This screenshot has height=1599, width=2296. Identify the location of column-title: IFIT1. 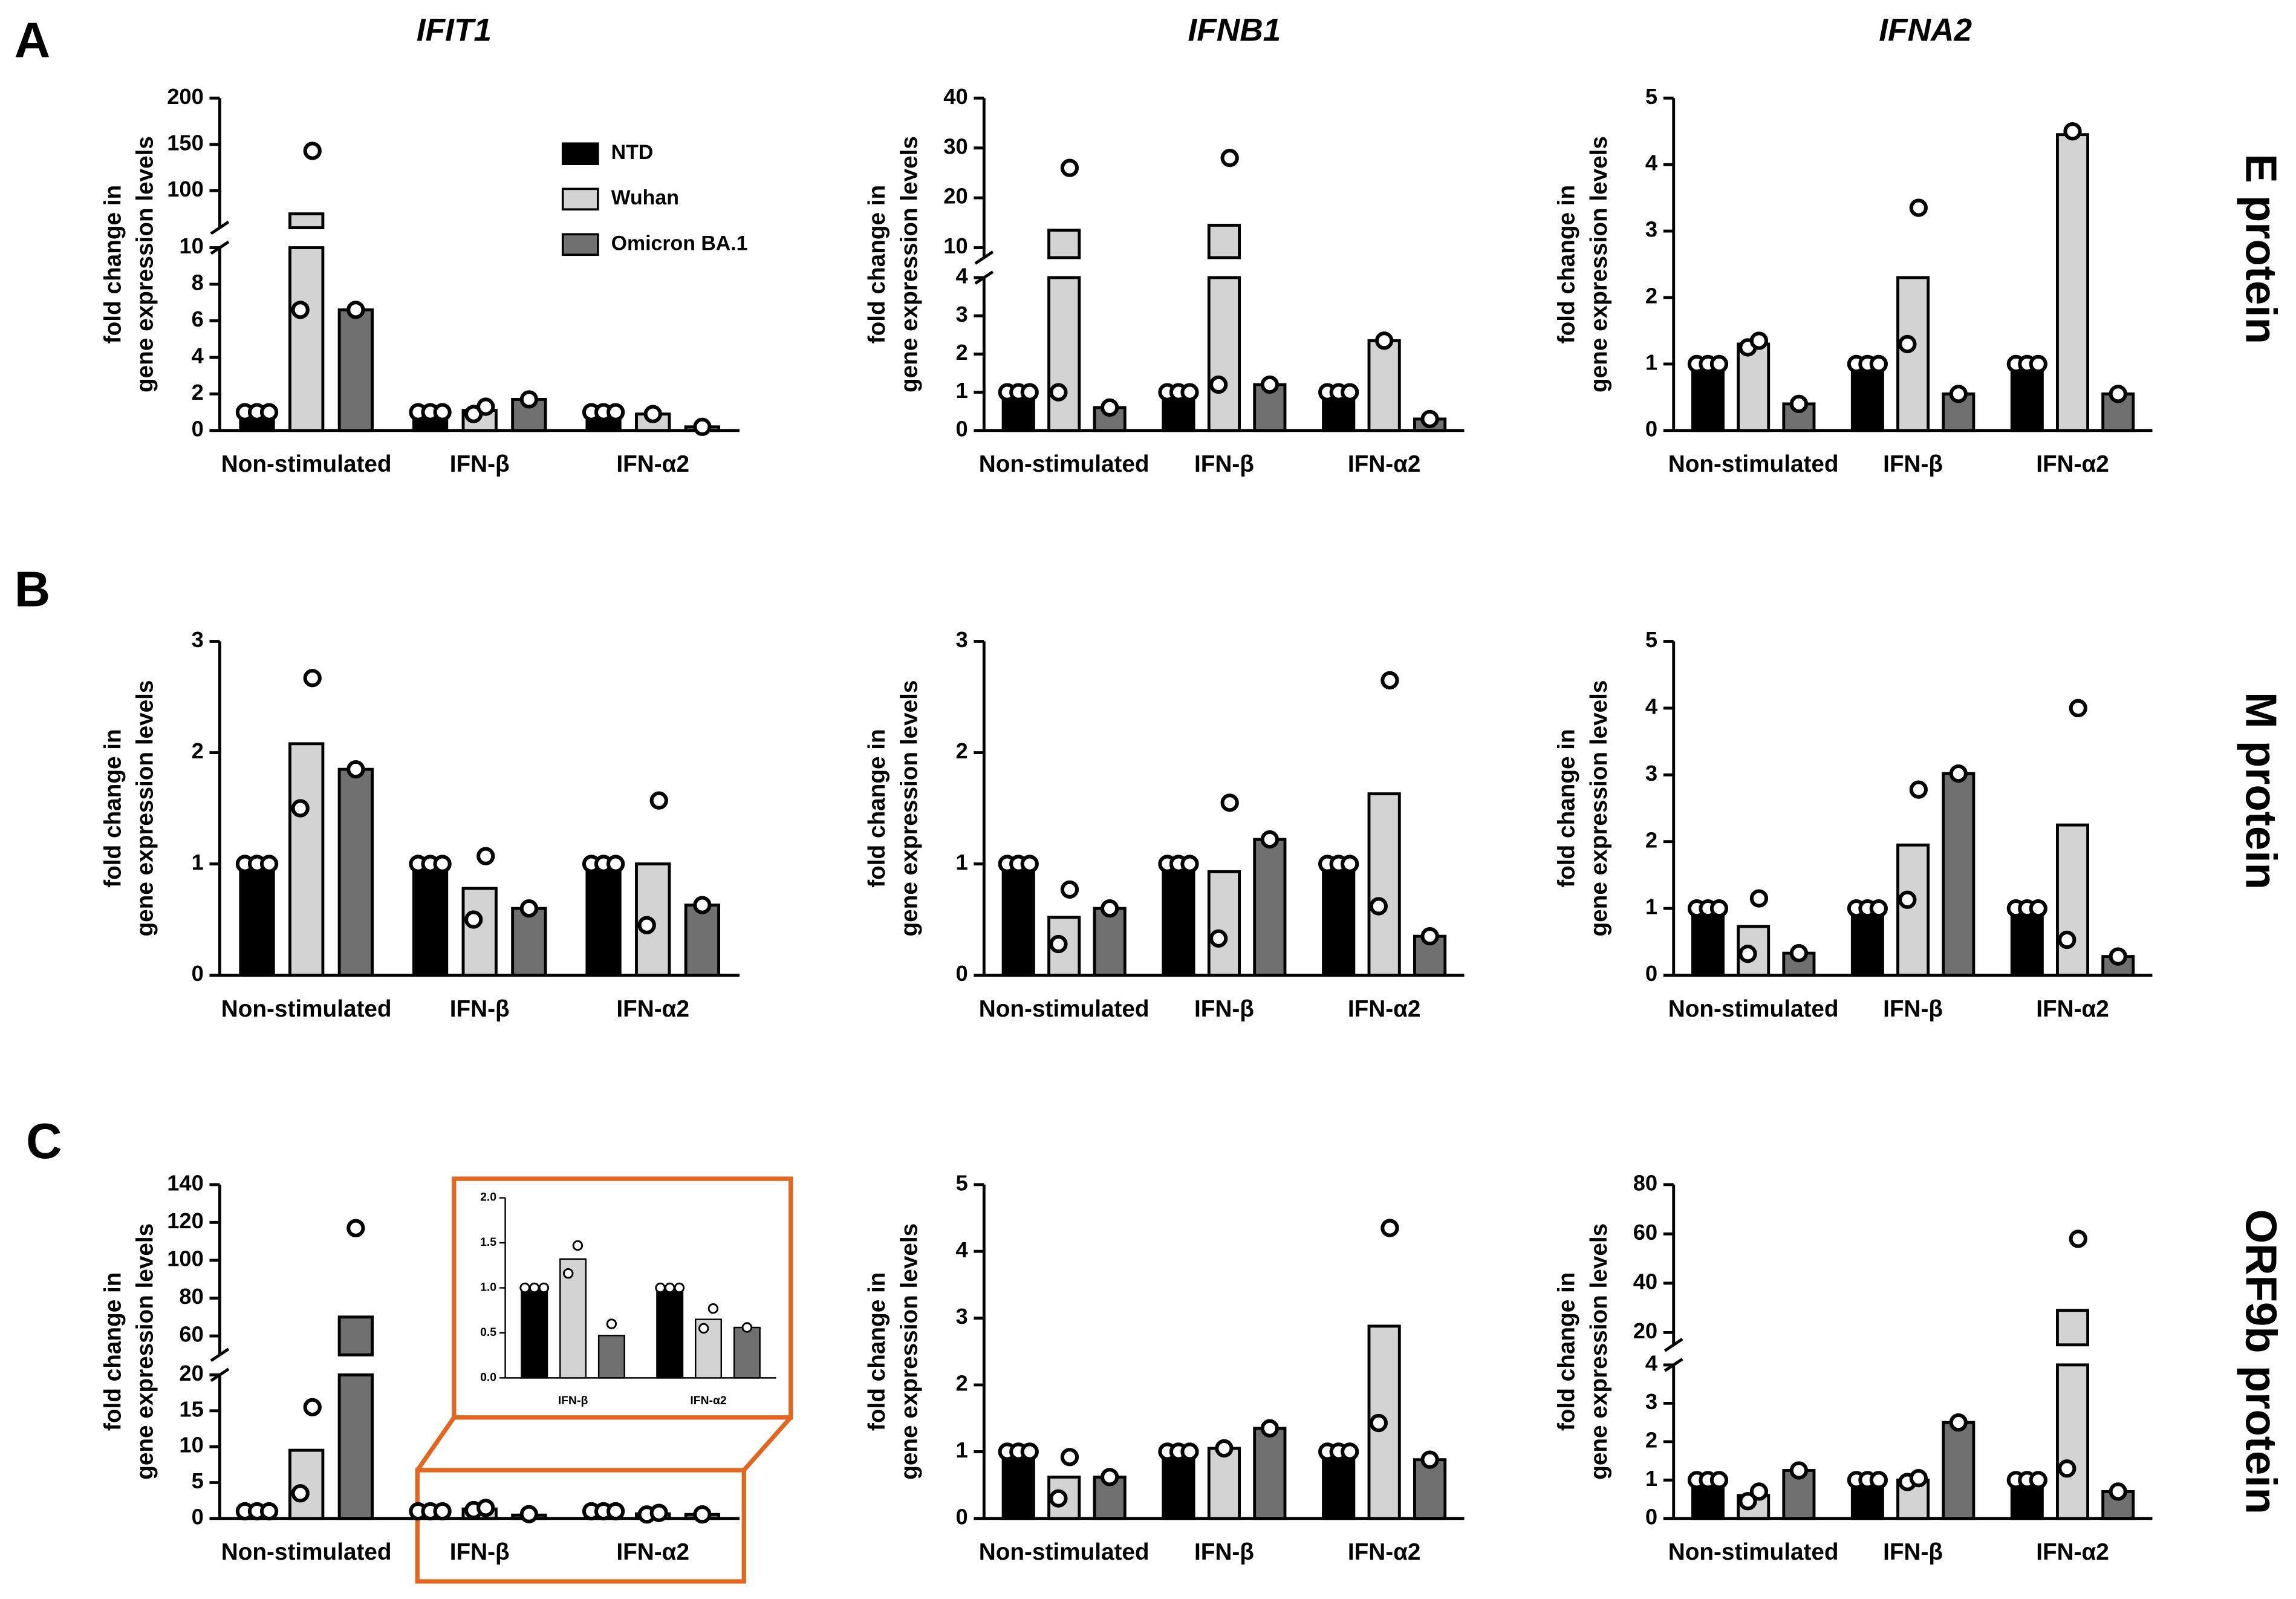
(454, 30).